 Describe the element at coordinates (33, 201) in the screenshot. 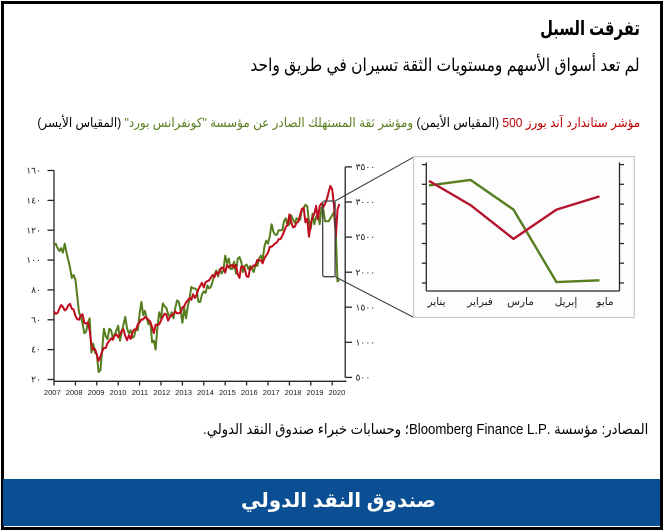

I see `svg-text: ١٤٠` at that location.